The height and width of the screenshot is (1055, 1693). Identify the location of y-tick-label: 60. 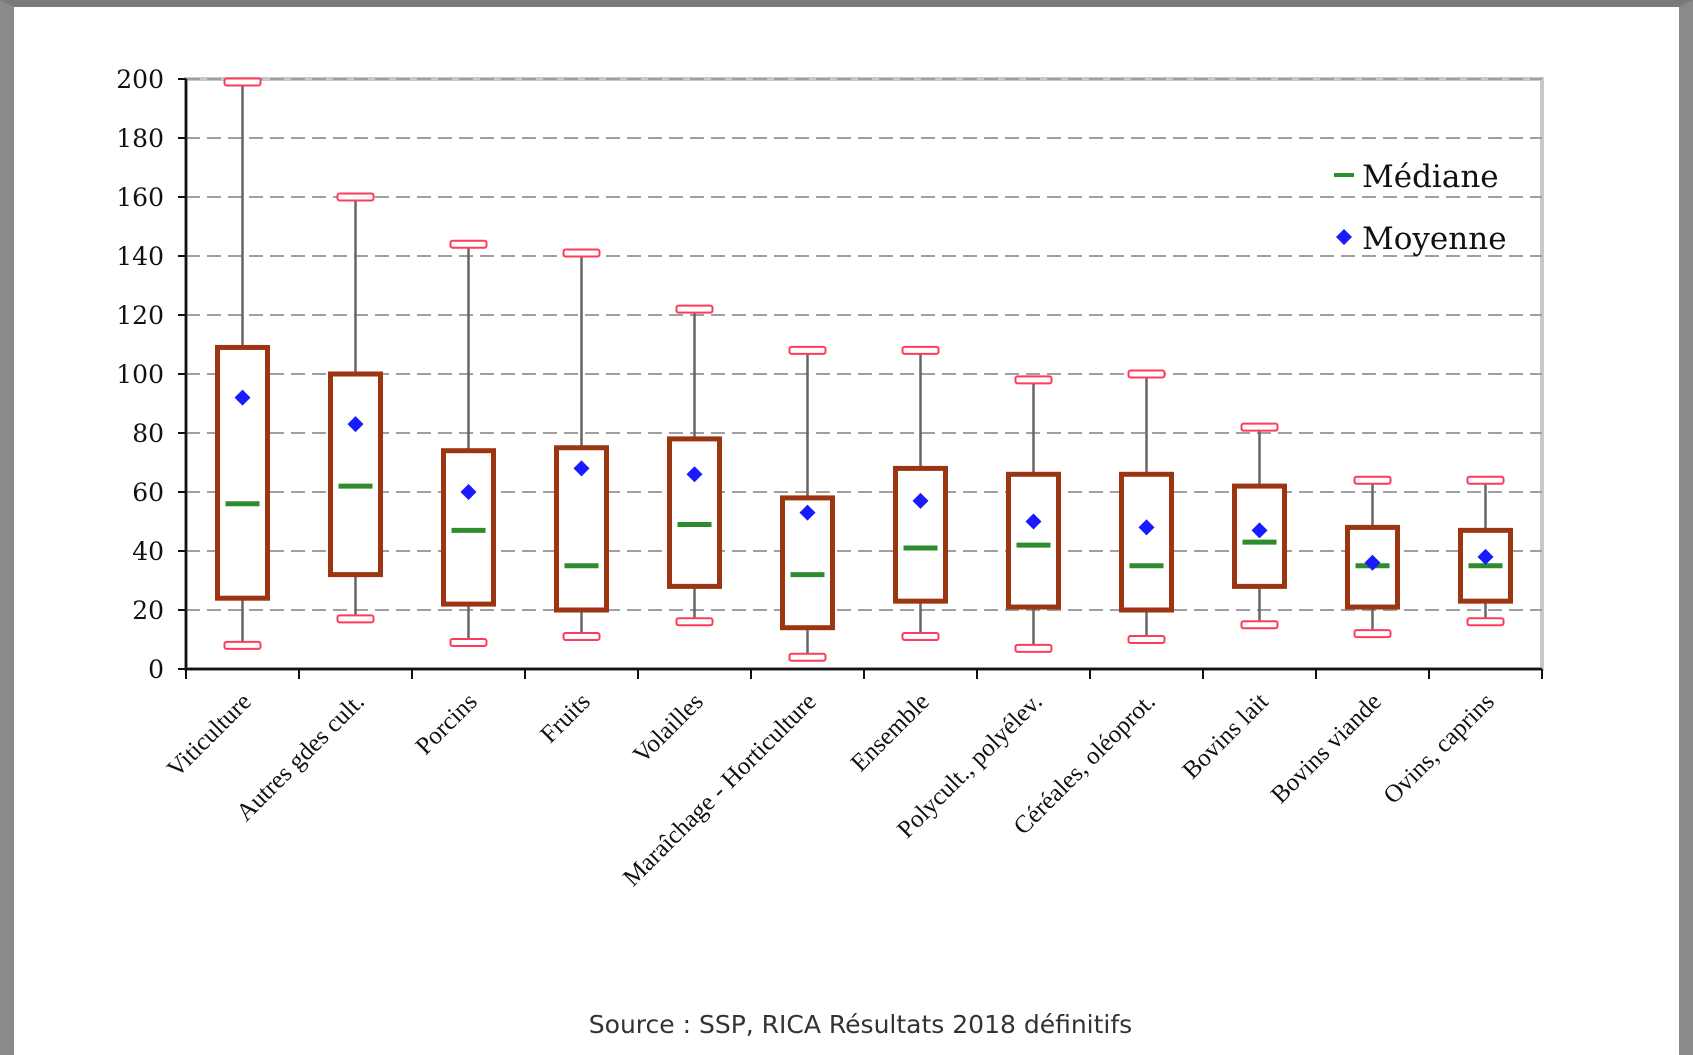
(148, 492).